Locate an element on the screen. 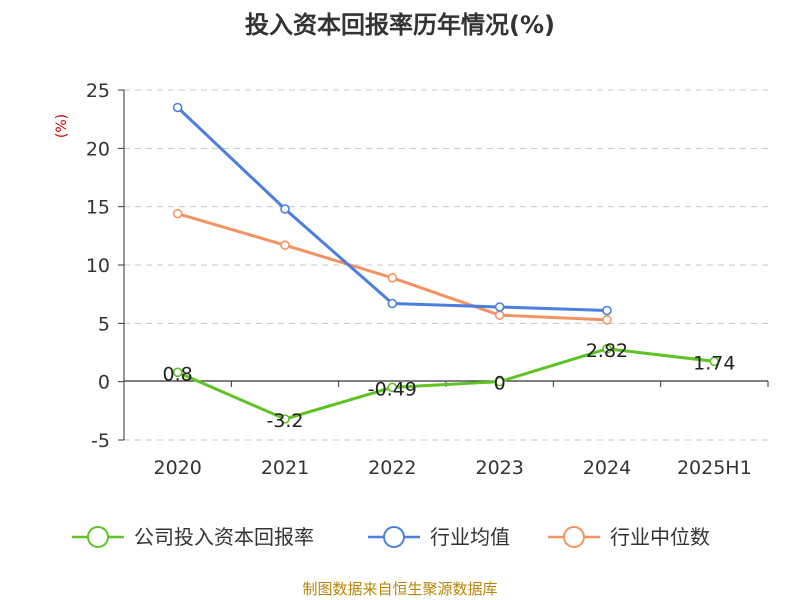 This screenshot has height=600, width=800. data-label: 2.82 is located at coordinates (607, 351).